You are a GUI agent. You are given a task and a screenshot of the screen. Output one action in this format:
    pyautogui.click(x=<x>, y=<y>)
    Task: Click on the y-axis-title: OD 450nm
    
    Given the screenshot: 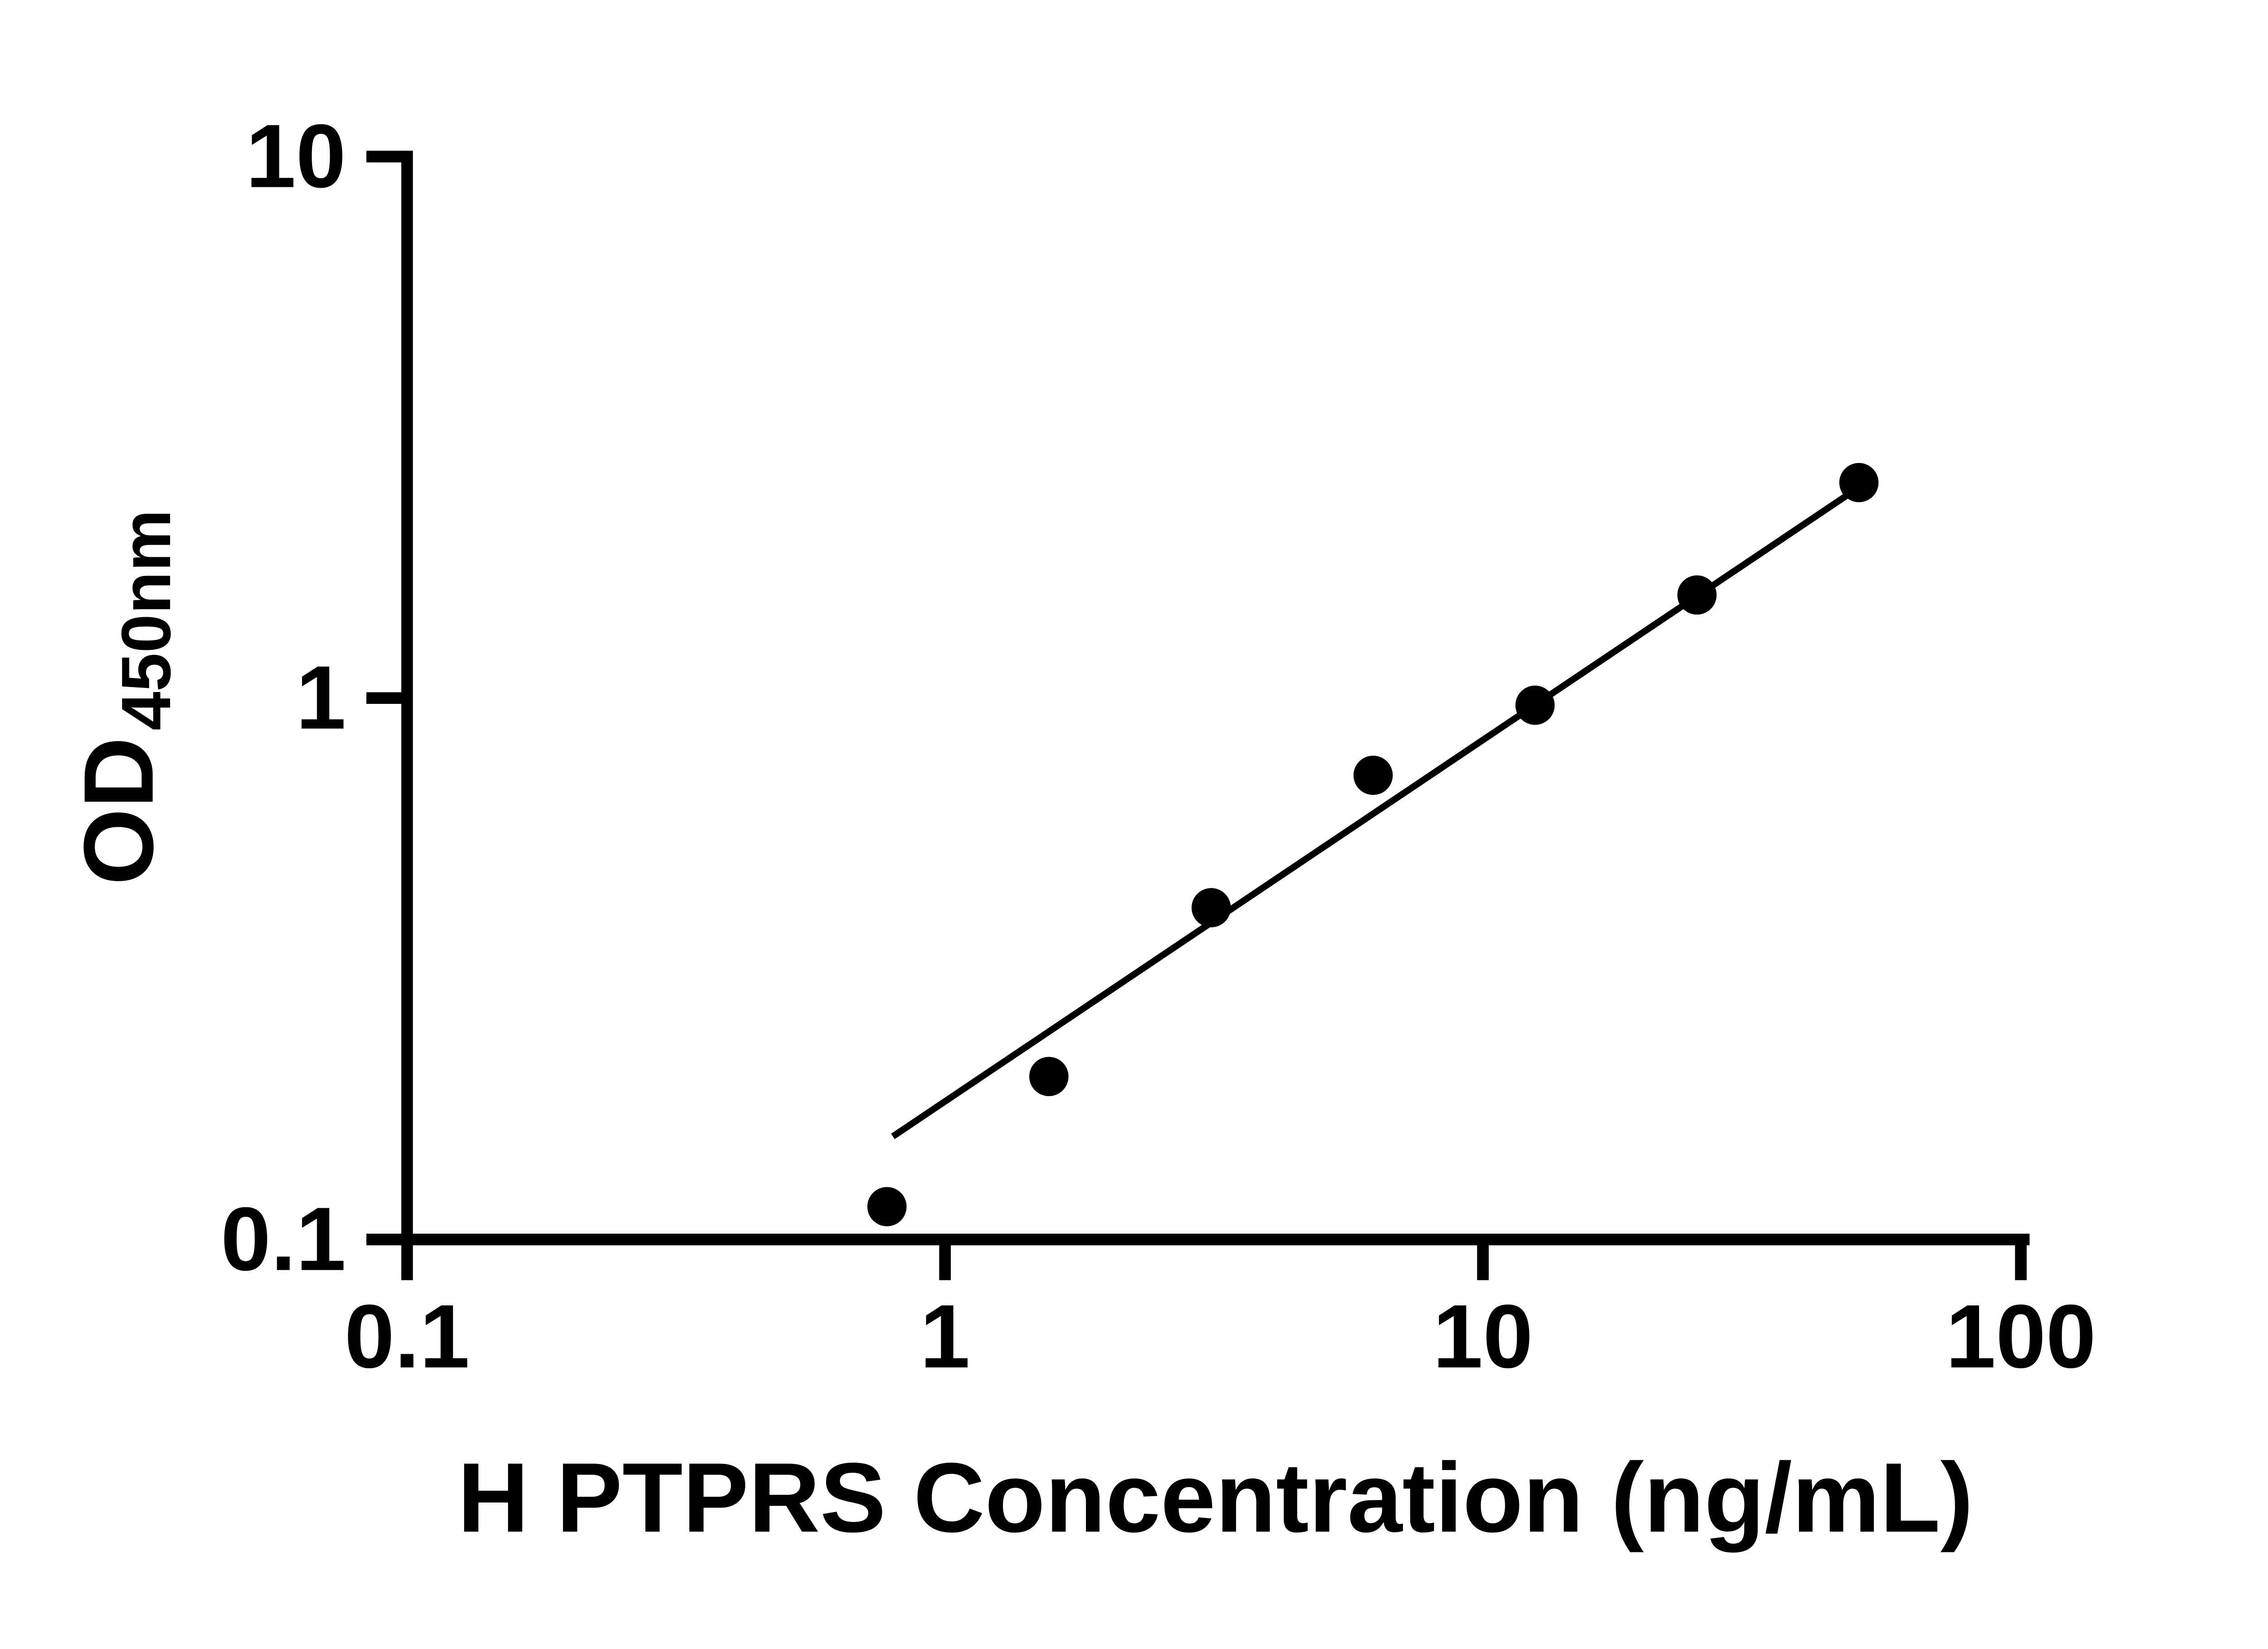 What is the action you would take?
    pyautogui.click(x=125, y=697)
    